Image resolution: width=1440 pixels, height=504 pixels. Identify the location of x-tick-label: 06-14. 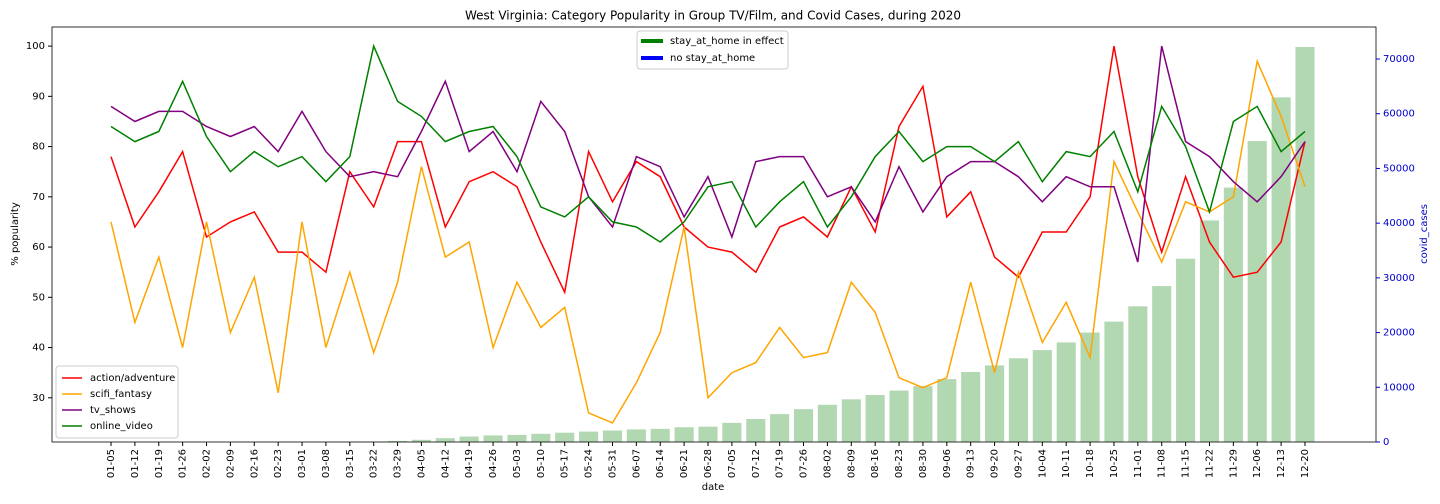
(660, 463).